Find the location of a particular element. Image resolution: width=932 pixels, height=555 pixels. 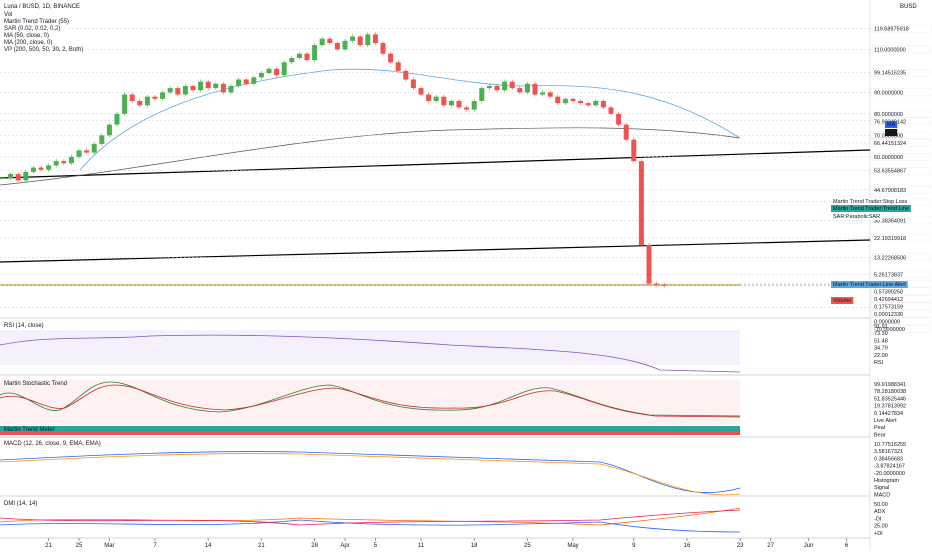

x-tick-label: 5 is located at coordinates (376, 546).